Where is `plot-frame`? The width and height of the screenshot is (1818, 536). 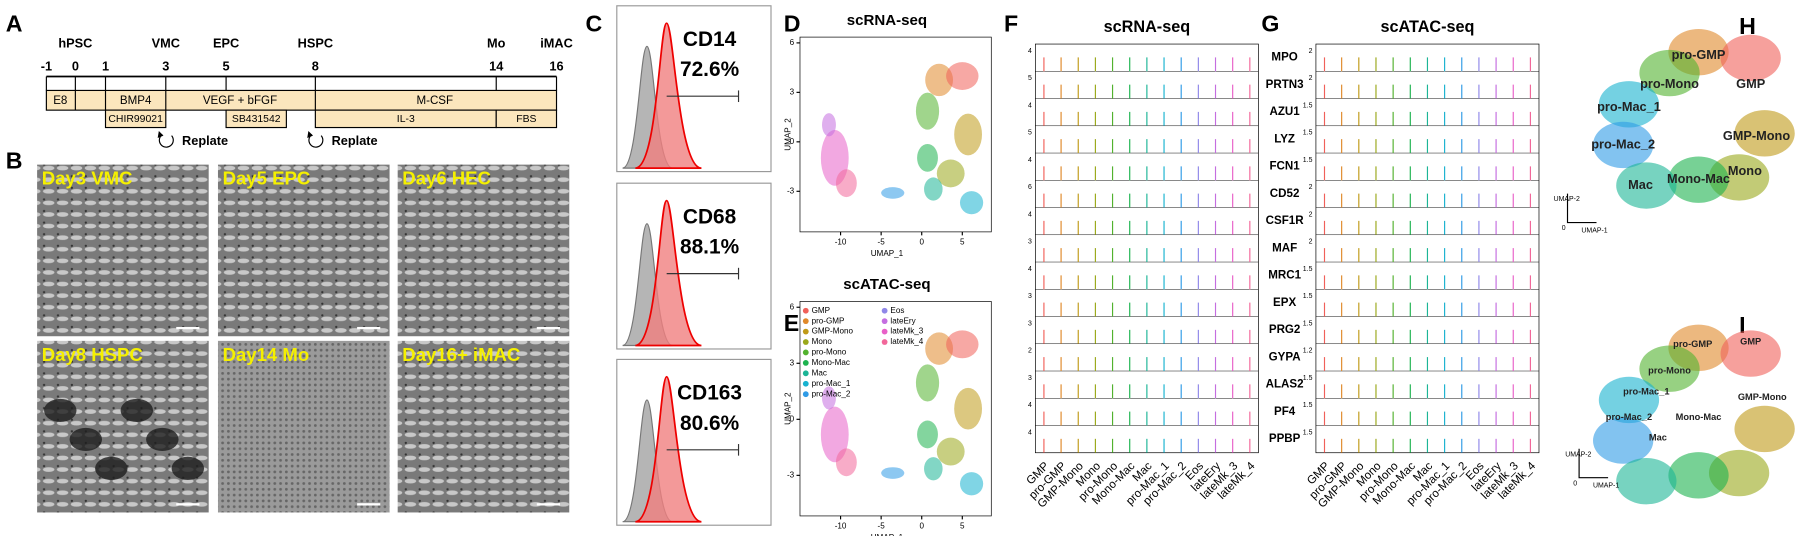
plot-frame is located at coordinates (895, 409).